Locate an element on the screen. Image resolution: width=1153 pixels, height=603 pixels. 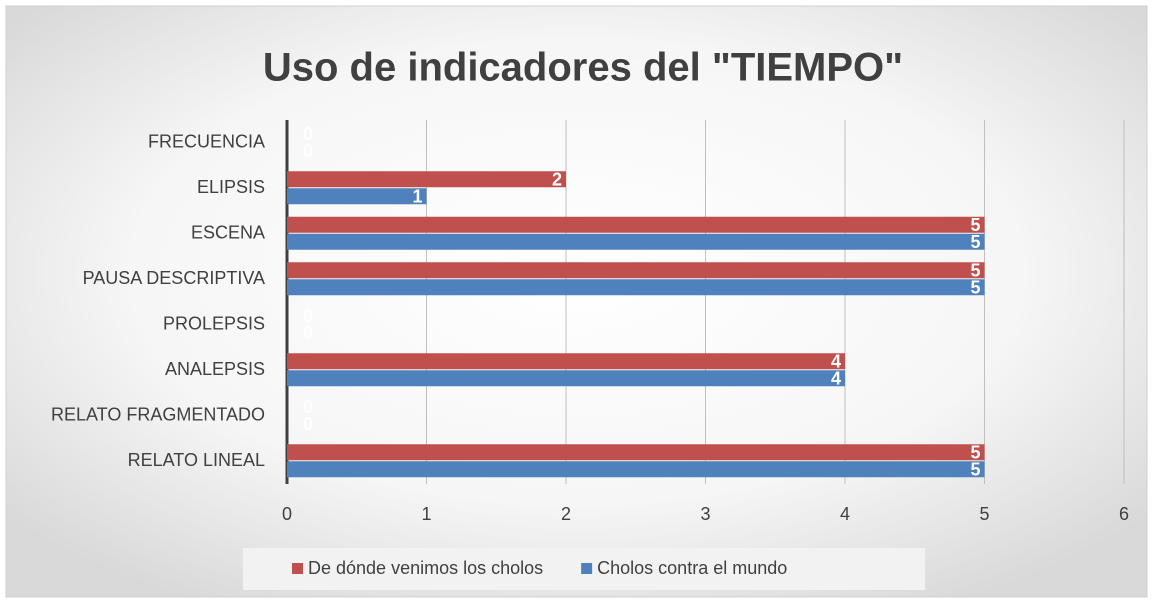
x-tick-label: 6 is located at coordinates (1124, 514).